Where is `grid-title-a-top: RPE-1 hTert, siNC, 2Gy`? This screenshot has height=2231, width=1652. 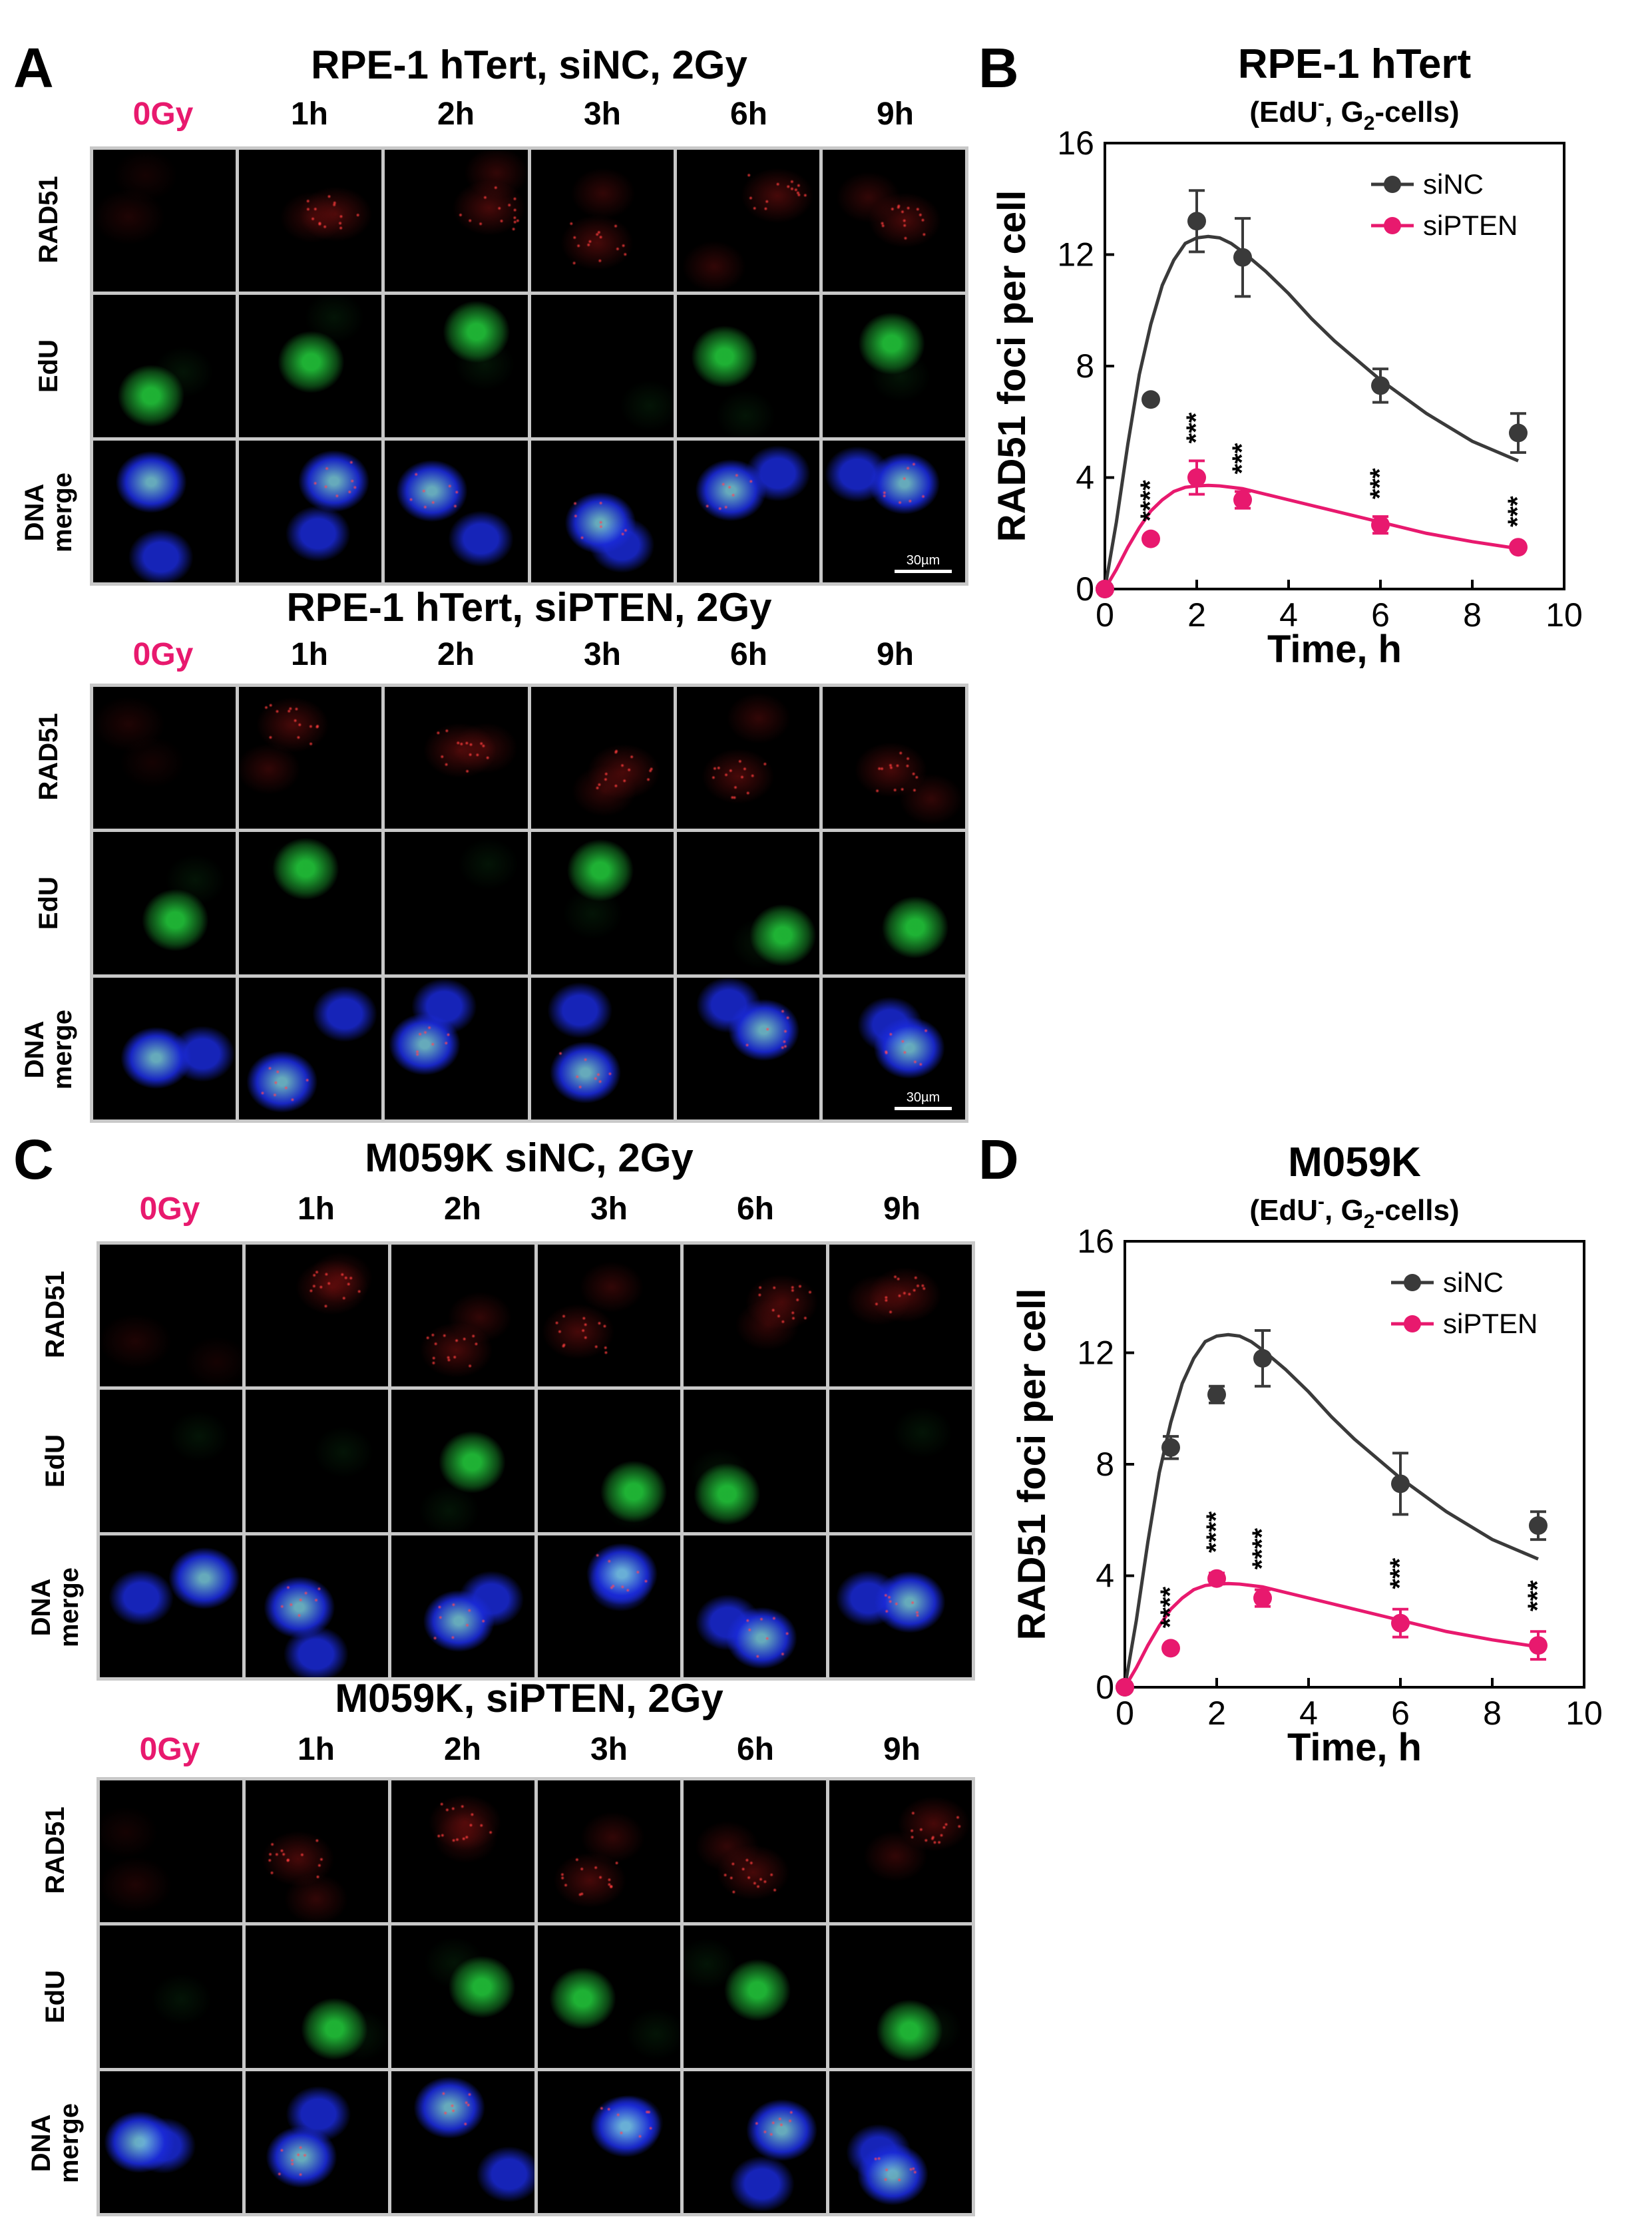
grid-title-a-top: RPE-1 hTert, siNC, 2Gy is located at coordinates (529, 65).